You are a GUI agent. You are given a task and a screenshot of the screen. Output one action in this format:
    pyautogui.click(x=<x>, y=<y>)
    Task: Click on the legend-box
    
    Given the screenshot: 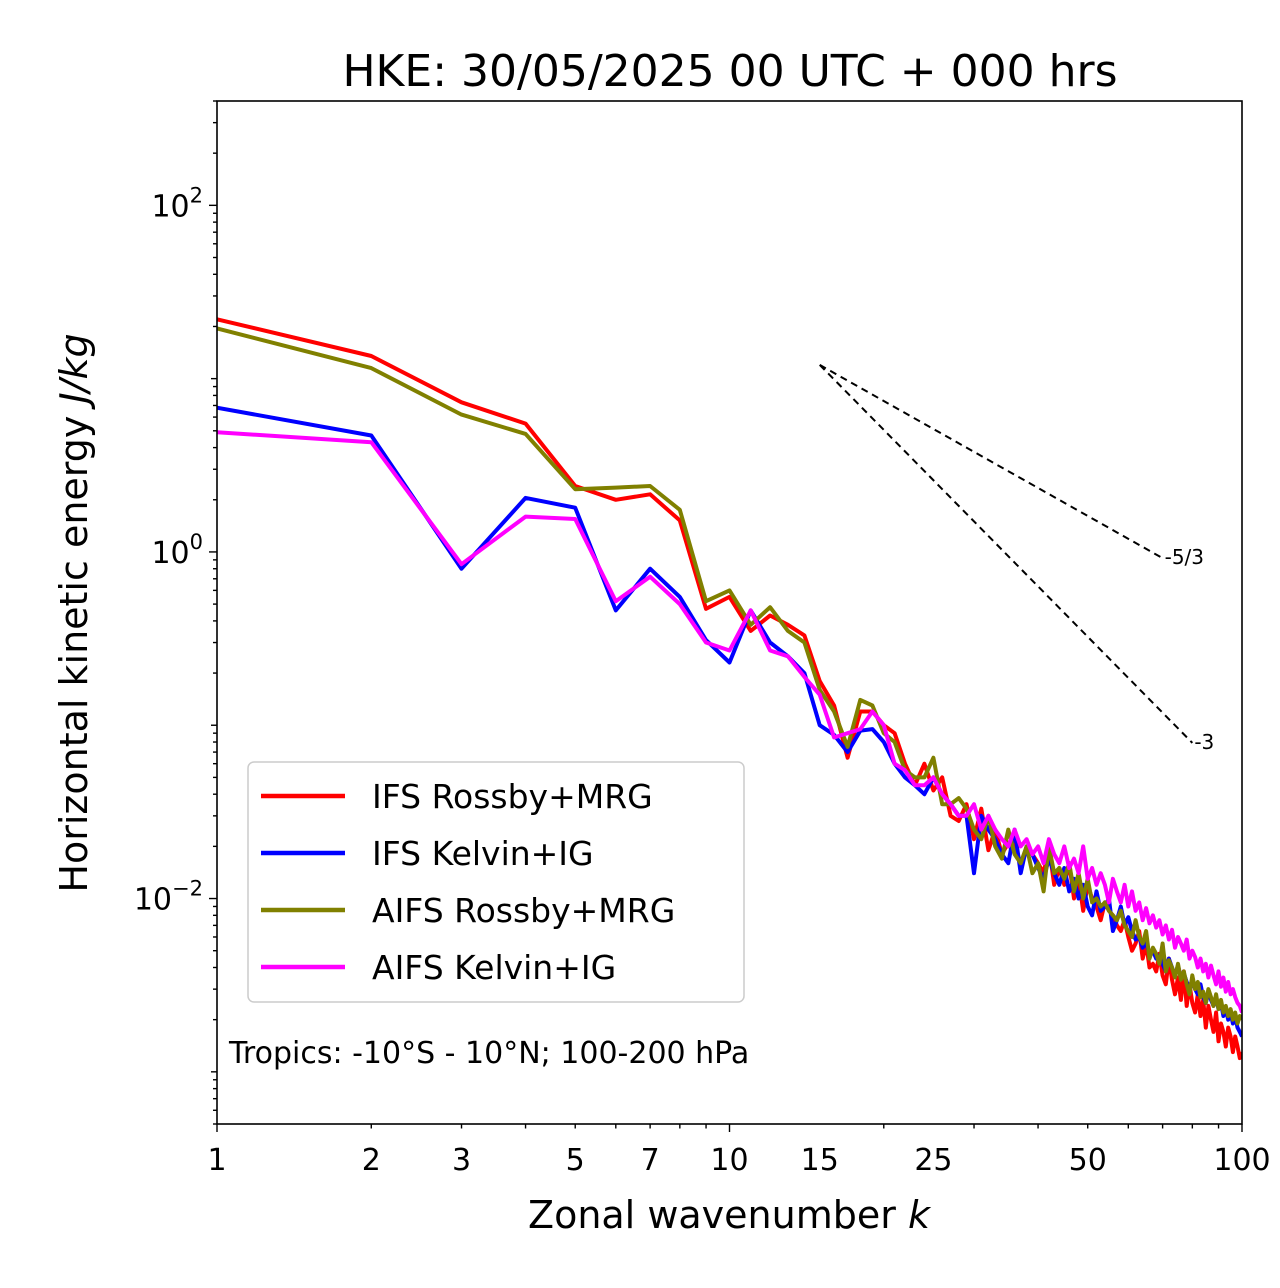 What is the action you would take?
    pyautogui.click(x=496, y=882)
    